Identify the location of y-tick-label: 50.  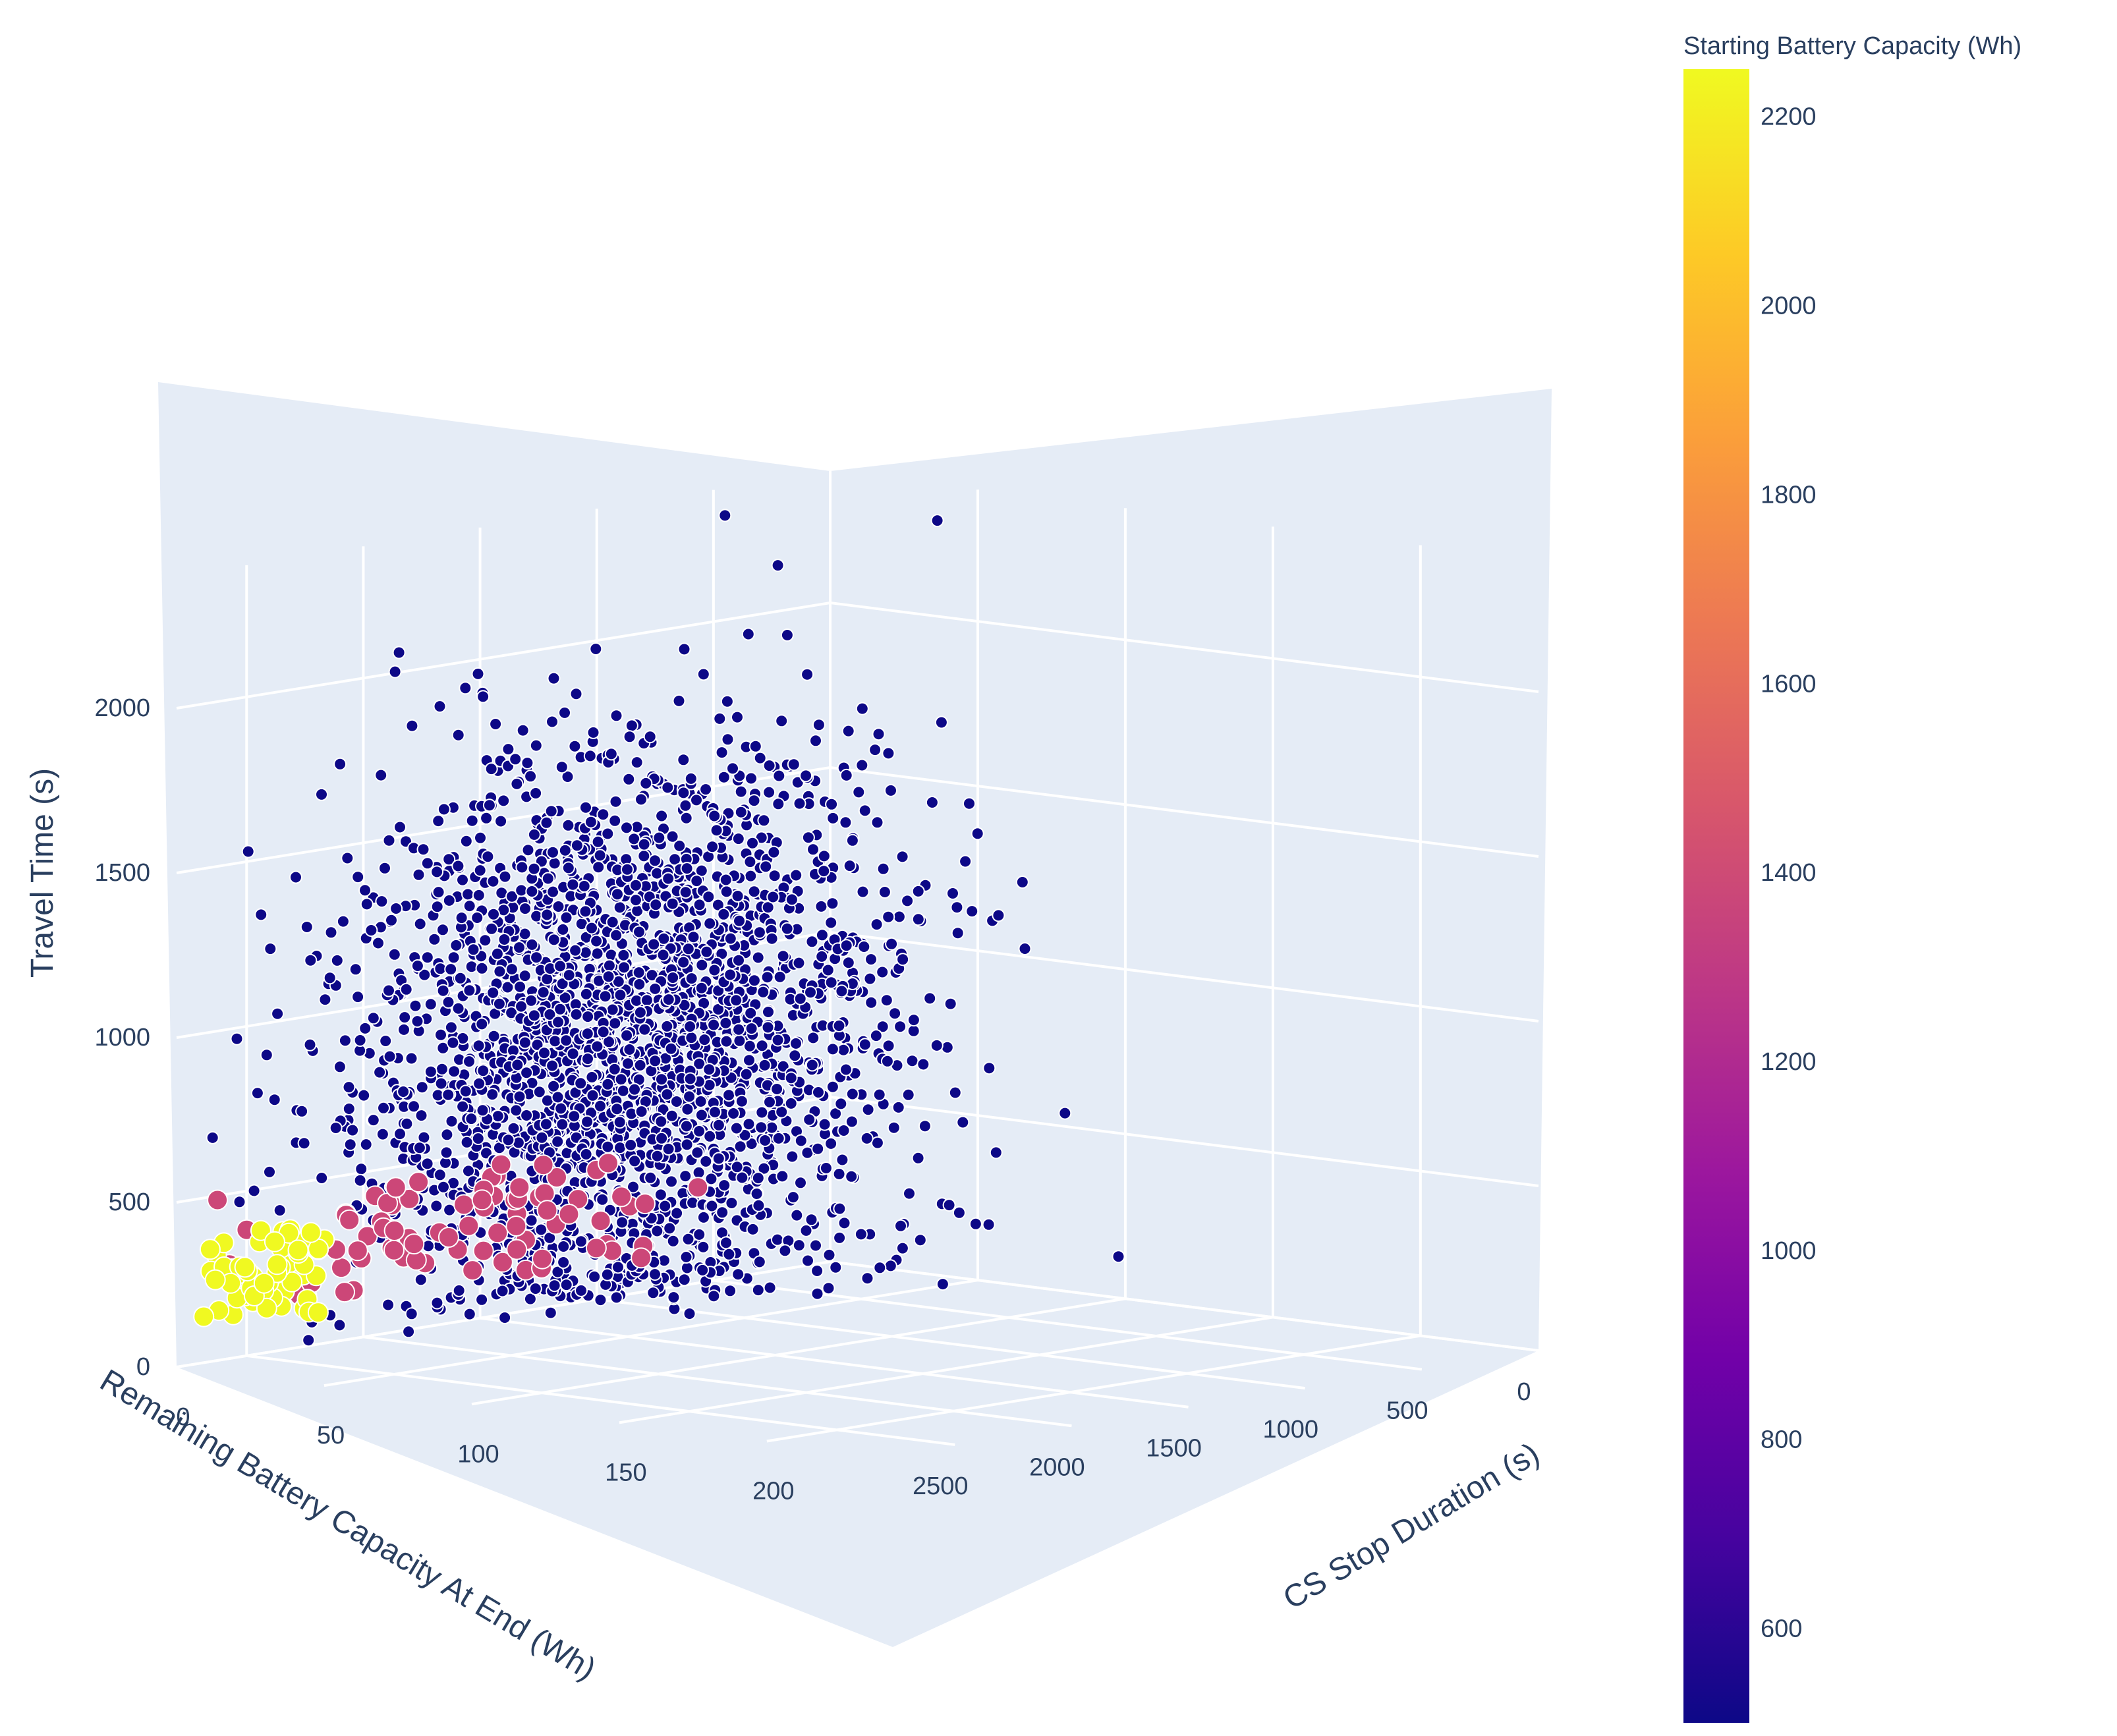
(331, 1435).